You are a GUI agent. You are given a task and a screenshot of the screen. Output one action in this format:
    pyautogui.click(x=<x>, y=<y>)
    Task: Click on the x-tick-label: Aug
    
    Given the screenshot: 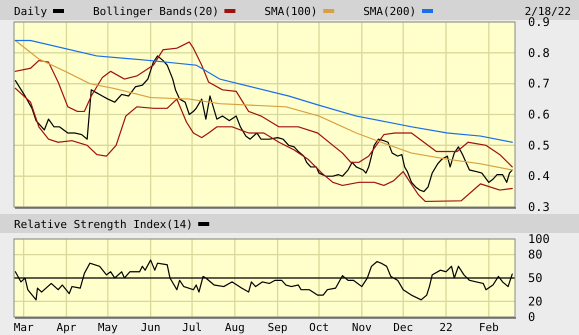 What is the action you would take?
    pyautogui.click(x=234, y=327)
    